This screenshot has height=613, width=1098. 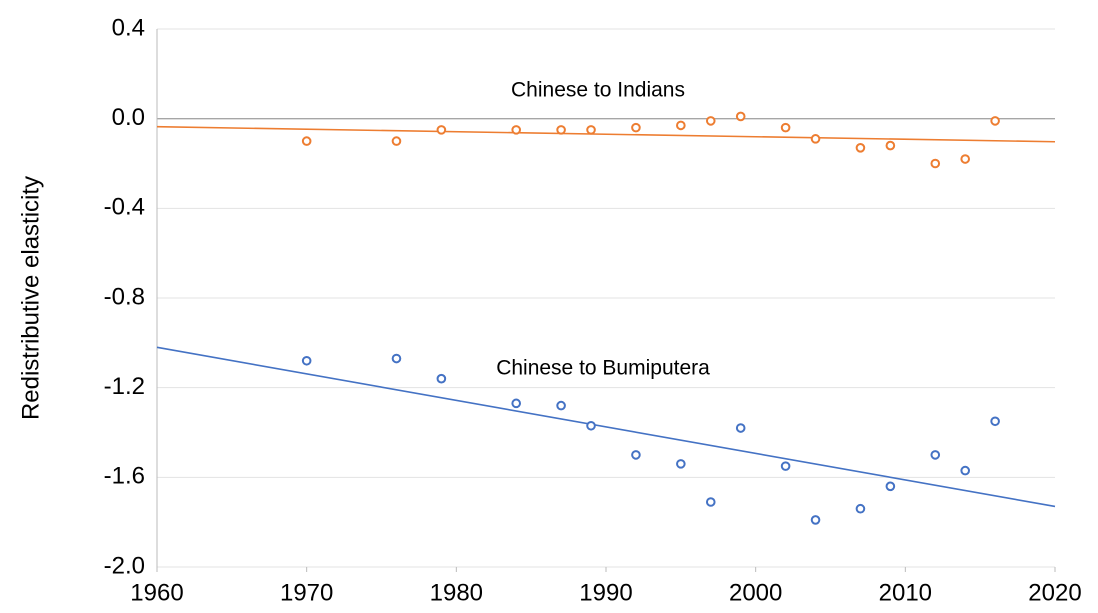 I want to click on y-tick-label: -2.0, so click(x=124, y=565).